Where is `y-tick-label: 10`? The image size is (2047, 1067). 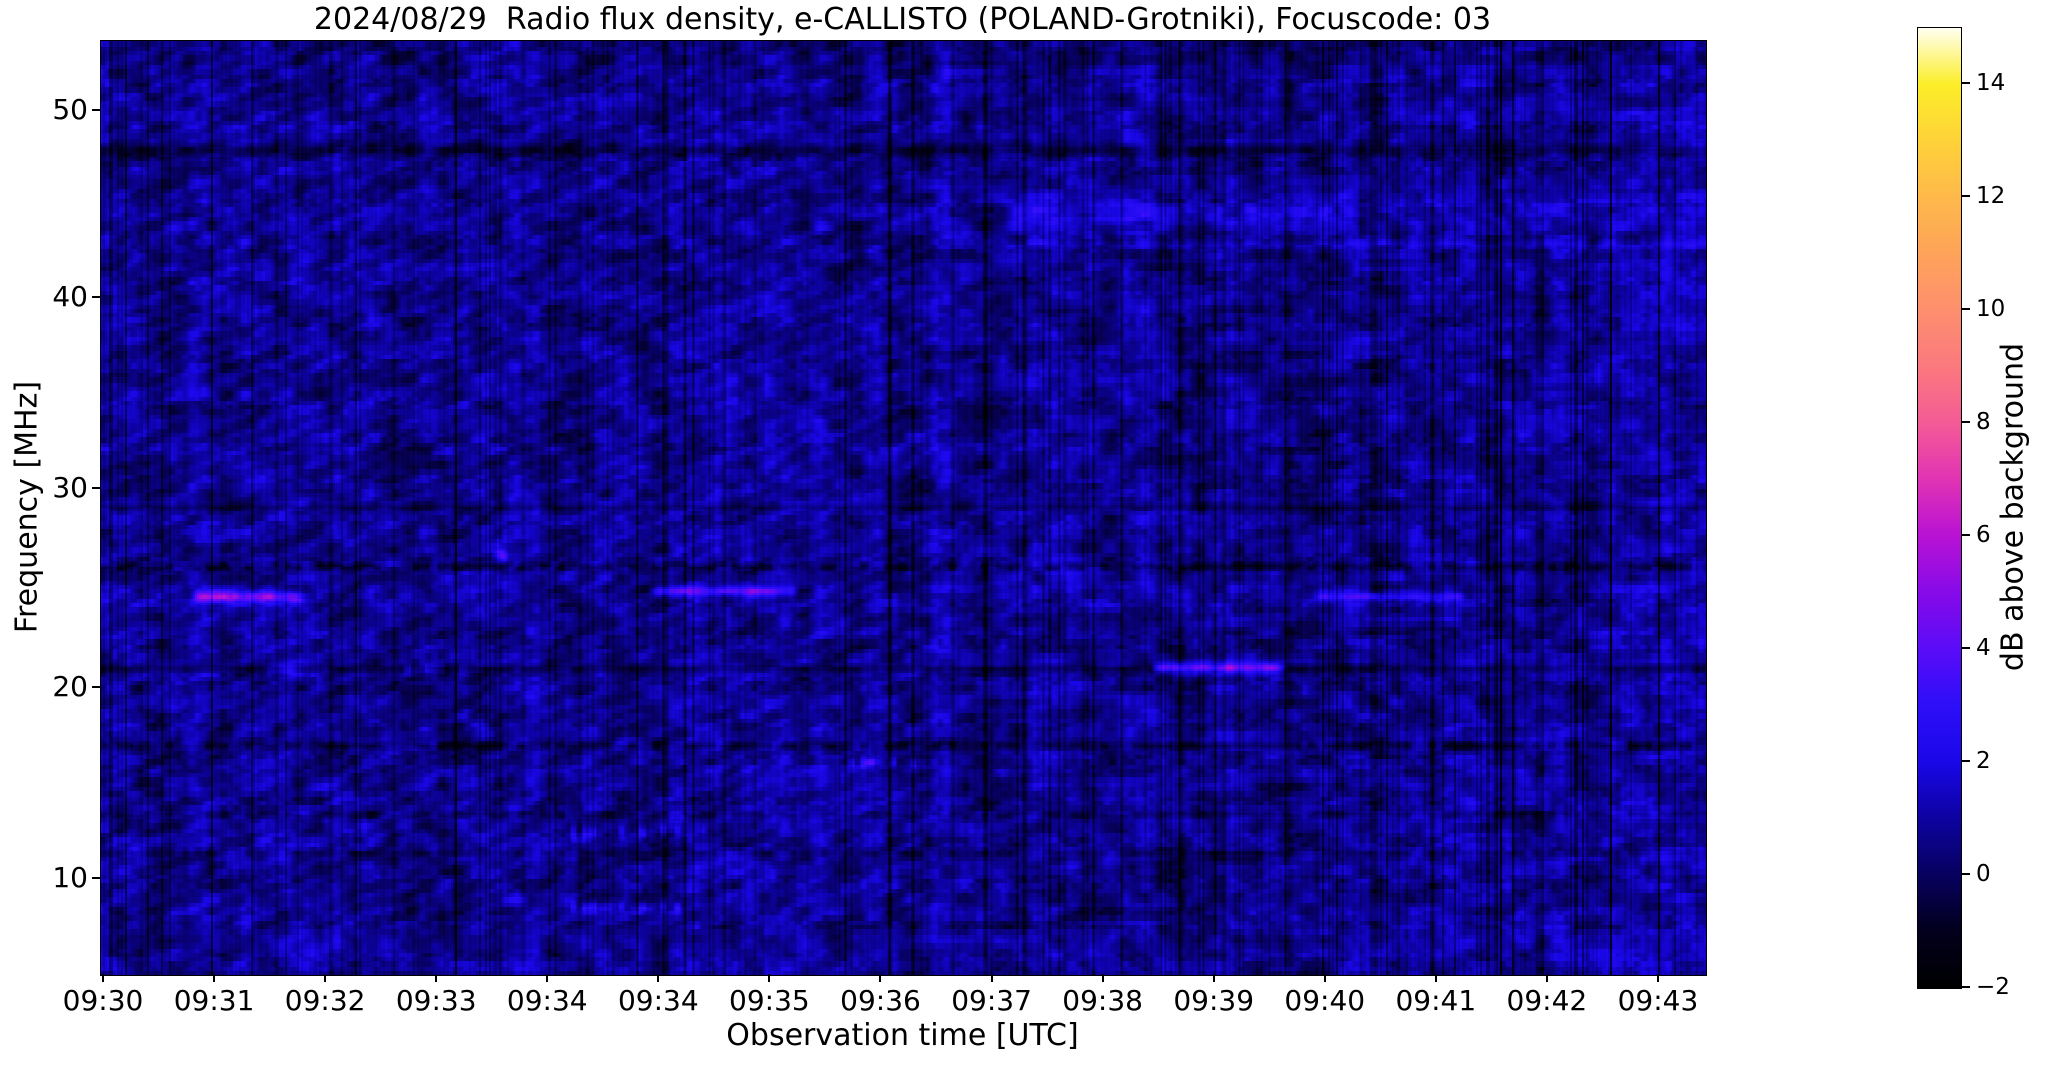
y-tick-label: 10 is located at coordinates (70, 877).